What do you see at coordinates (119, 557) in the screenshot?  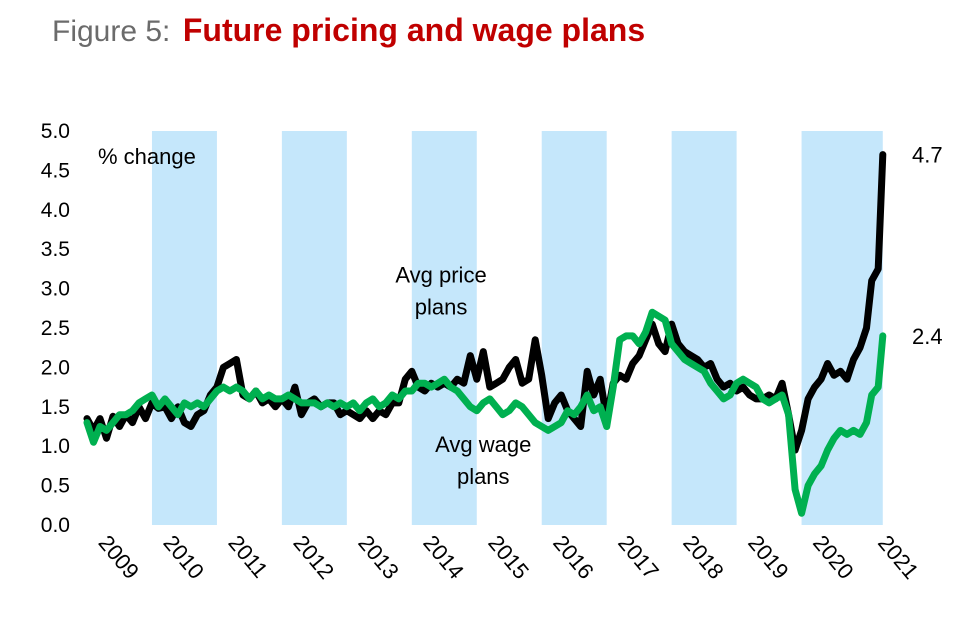 I see `x-tick-label: 2009` at bounding box center [119, 557].